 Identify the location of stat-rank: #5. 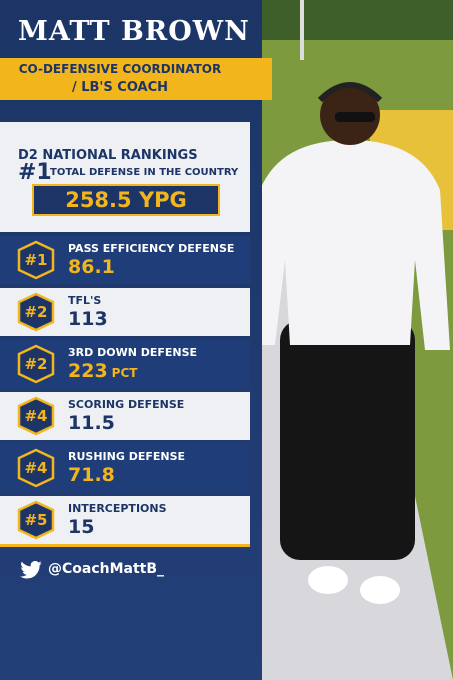
(36, 520).